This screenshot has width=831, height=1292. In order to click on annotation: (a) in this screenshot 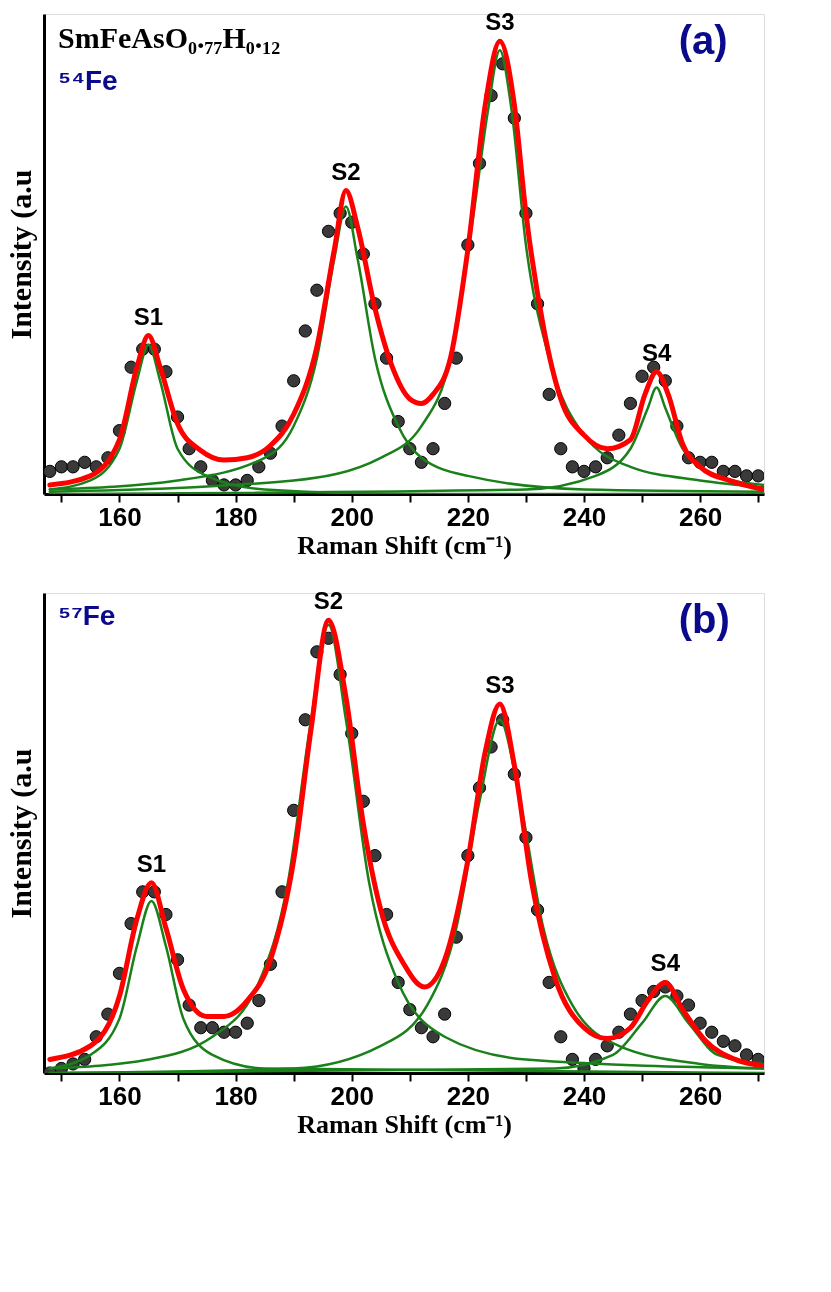, I will do `click(703, 40)`.